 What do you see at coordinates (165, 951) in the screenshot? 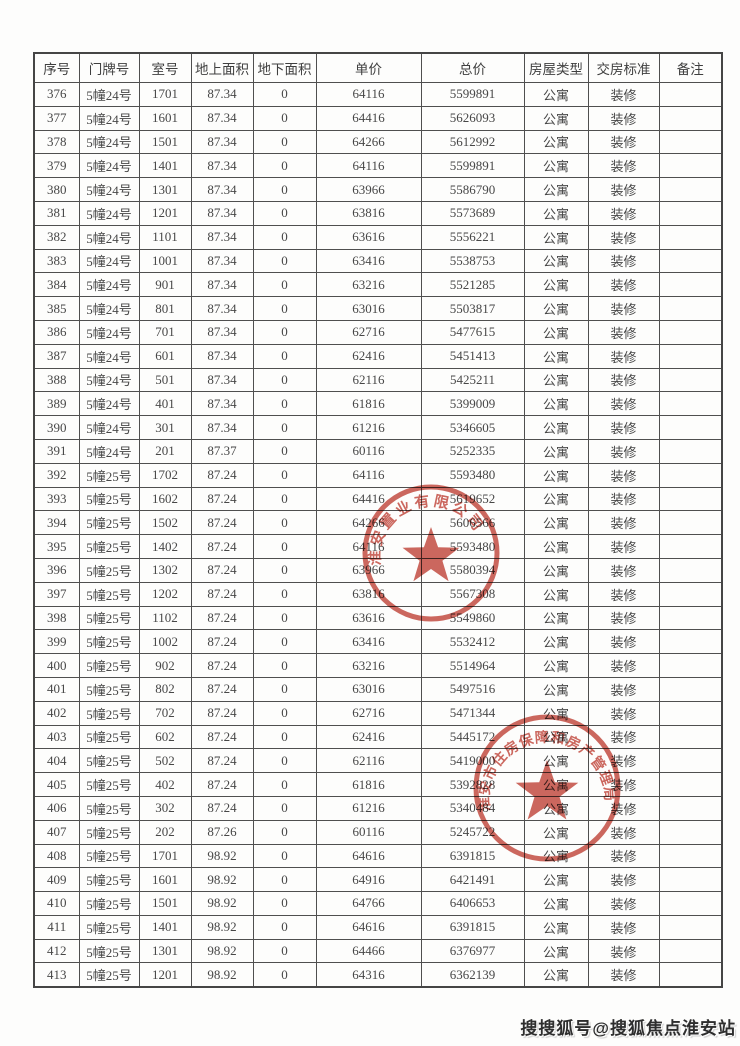
I see `table-cell: 1301` at bounding box center [165, 951].